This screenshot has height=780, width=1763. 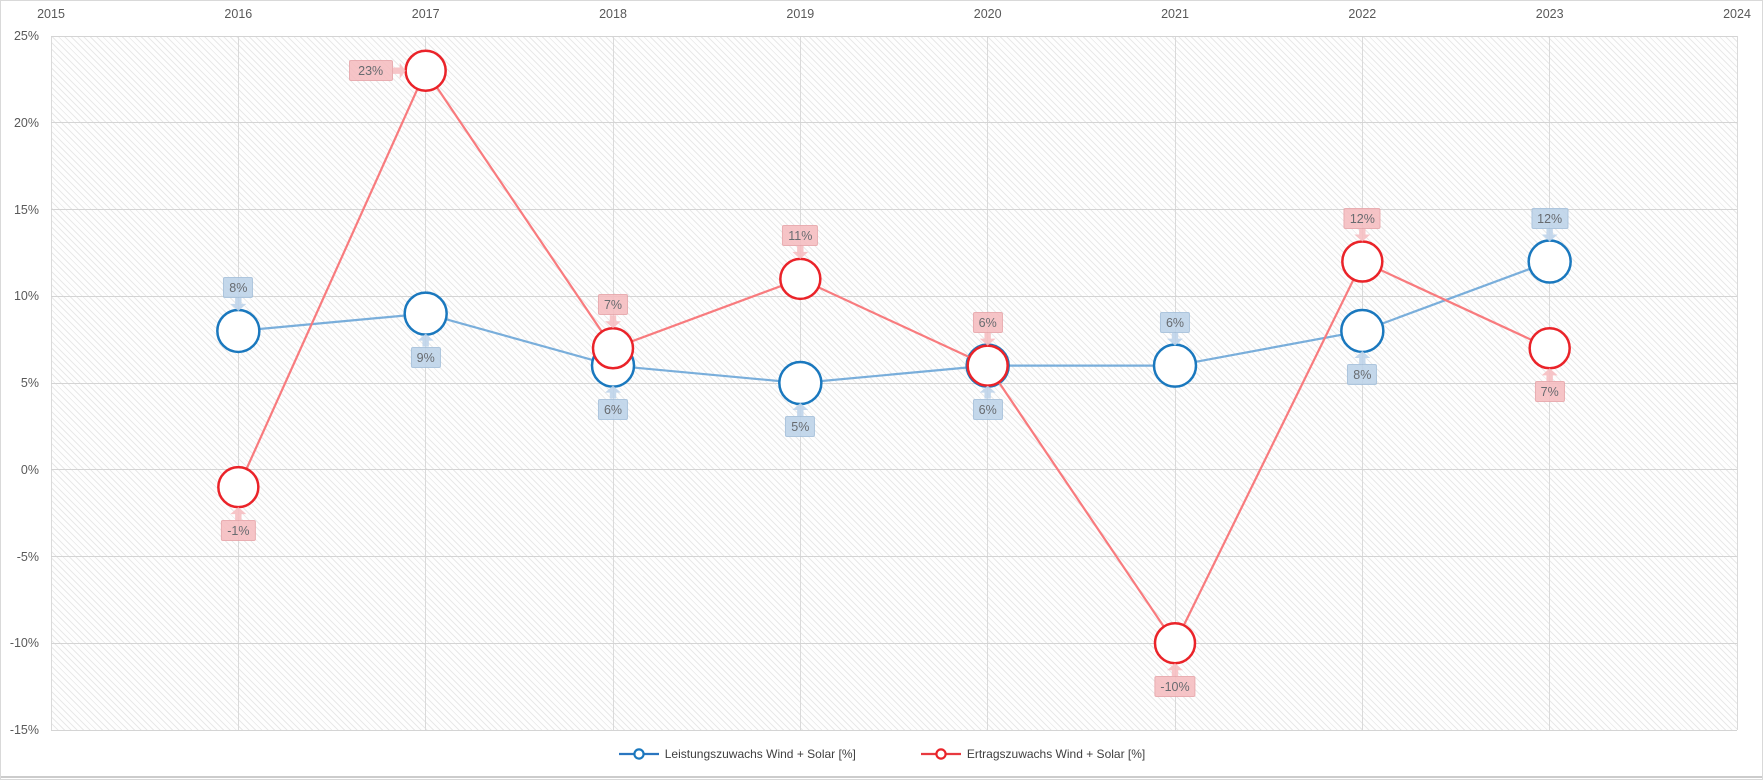 What do you see at coordinates (51, 14) in the screenshot?
I see `x-axis-tick-label: 2015` at bounding box center [51, 14].